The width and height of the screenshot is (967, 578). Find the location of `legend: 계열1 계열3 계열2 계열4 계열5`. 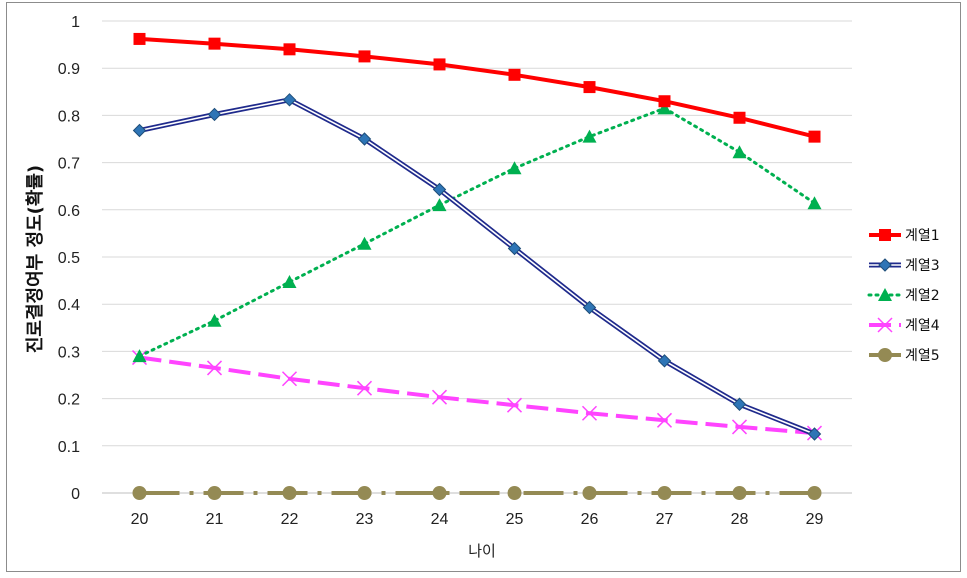

legend: 계열1 계열3 계열2 계열4 계열5 is located at coordinates (903, 296).